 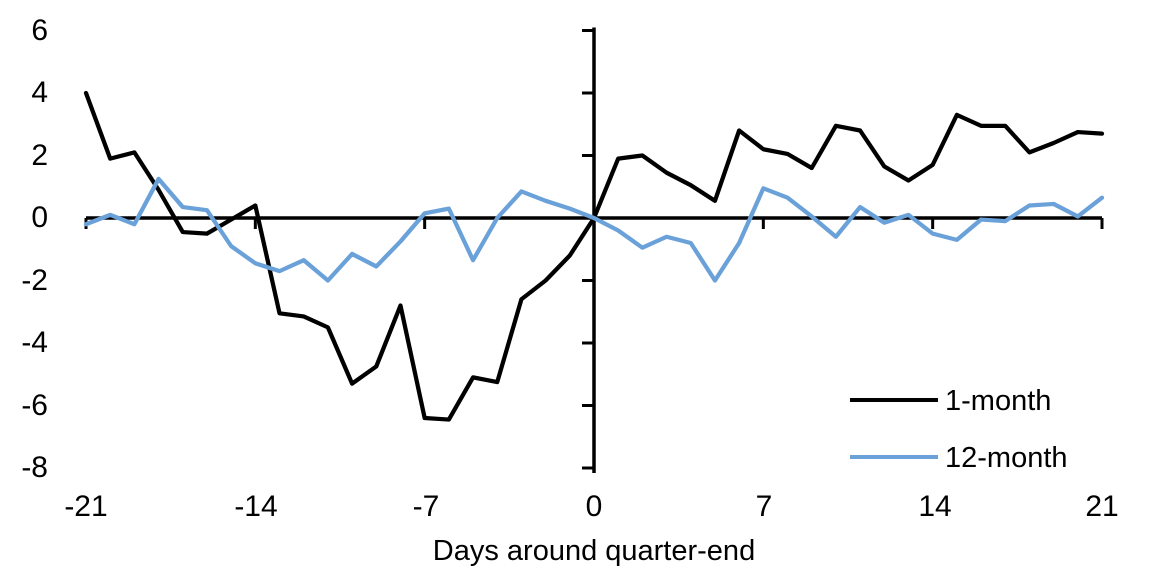 What do you see at coordinates (39, 30) in the screenshot?
I see `y-tick-label: 6` at bounding box center [39, 30].